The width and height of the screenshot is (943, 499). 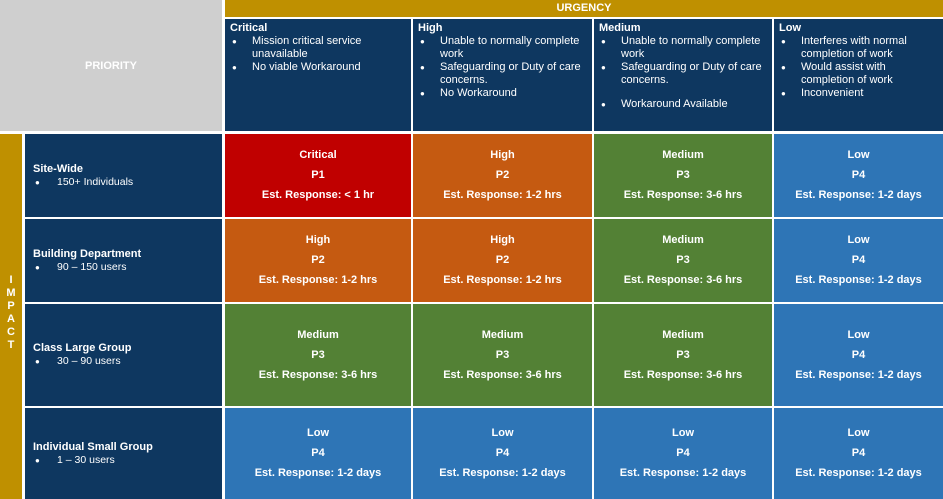 I want to click on impact-detail: 90 – 150 users, so click(x=123, y=267).